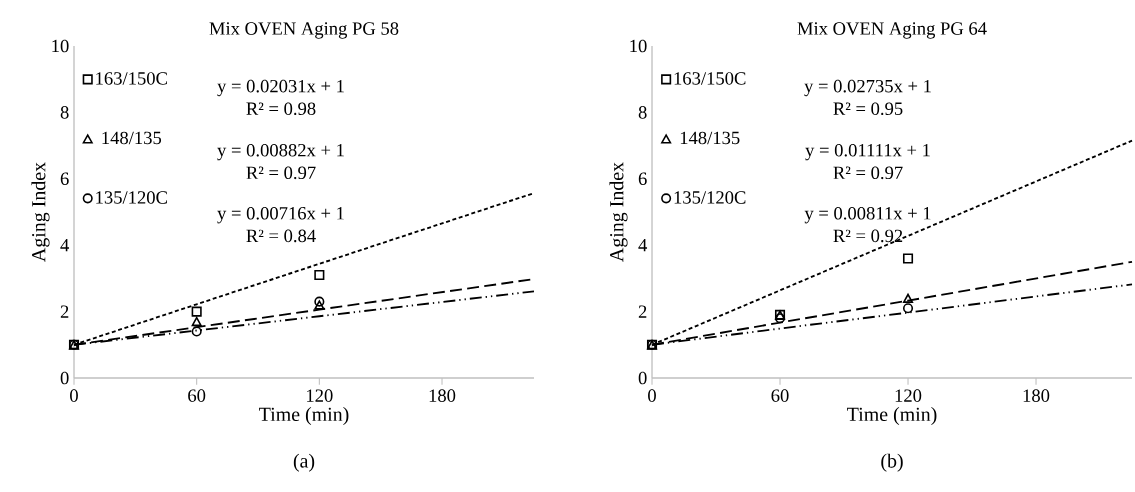 Image resolution: width=1135 pixels, height=492 pixels. What do you see at coordinates (892, 462) in the screenshot?
I see `text: (b)` at bounding box center [892, 462].